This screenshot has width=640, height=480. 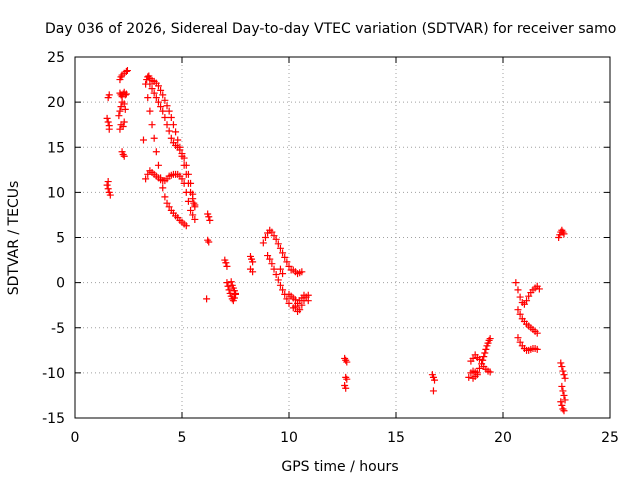 I want to click on y-tick-label: 0, so click(x=60, y=284).